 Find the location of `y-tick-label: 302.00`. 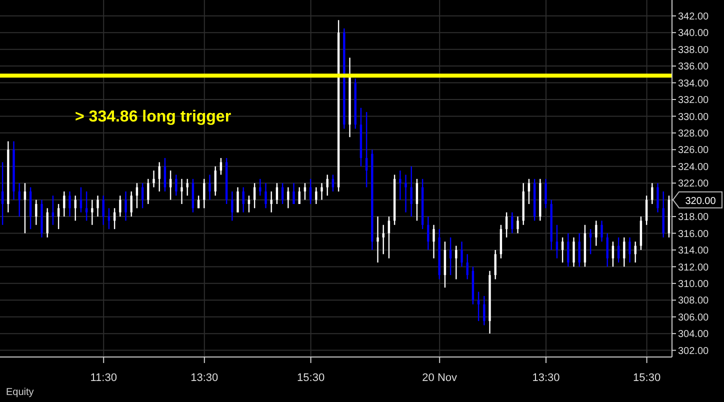

y-tick-label: 302.00 is located at coordinates (694, 351).